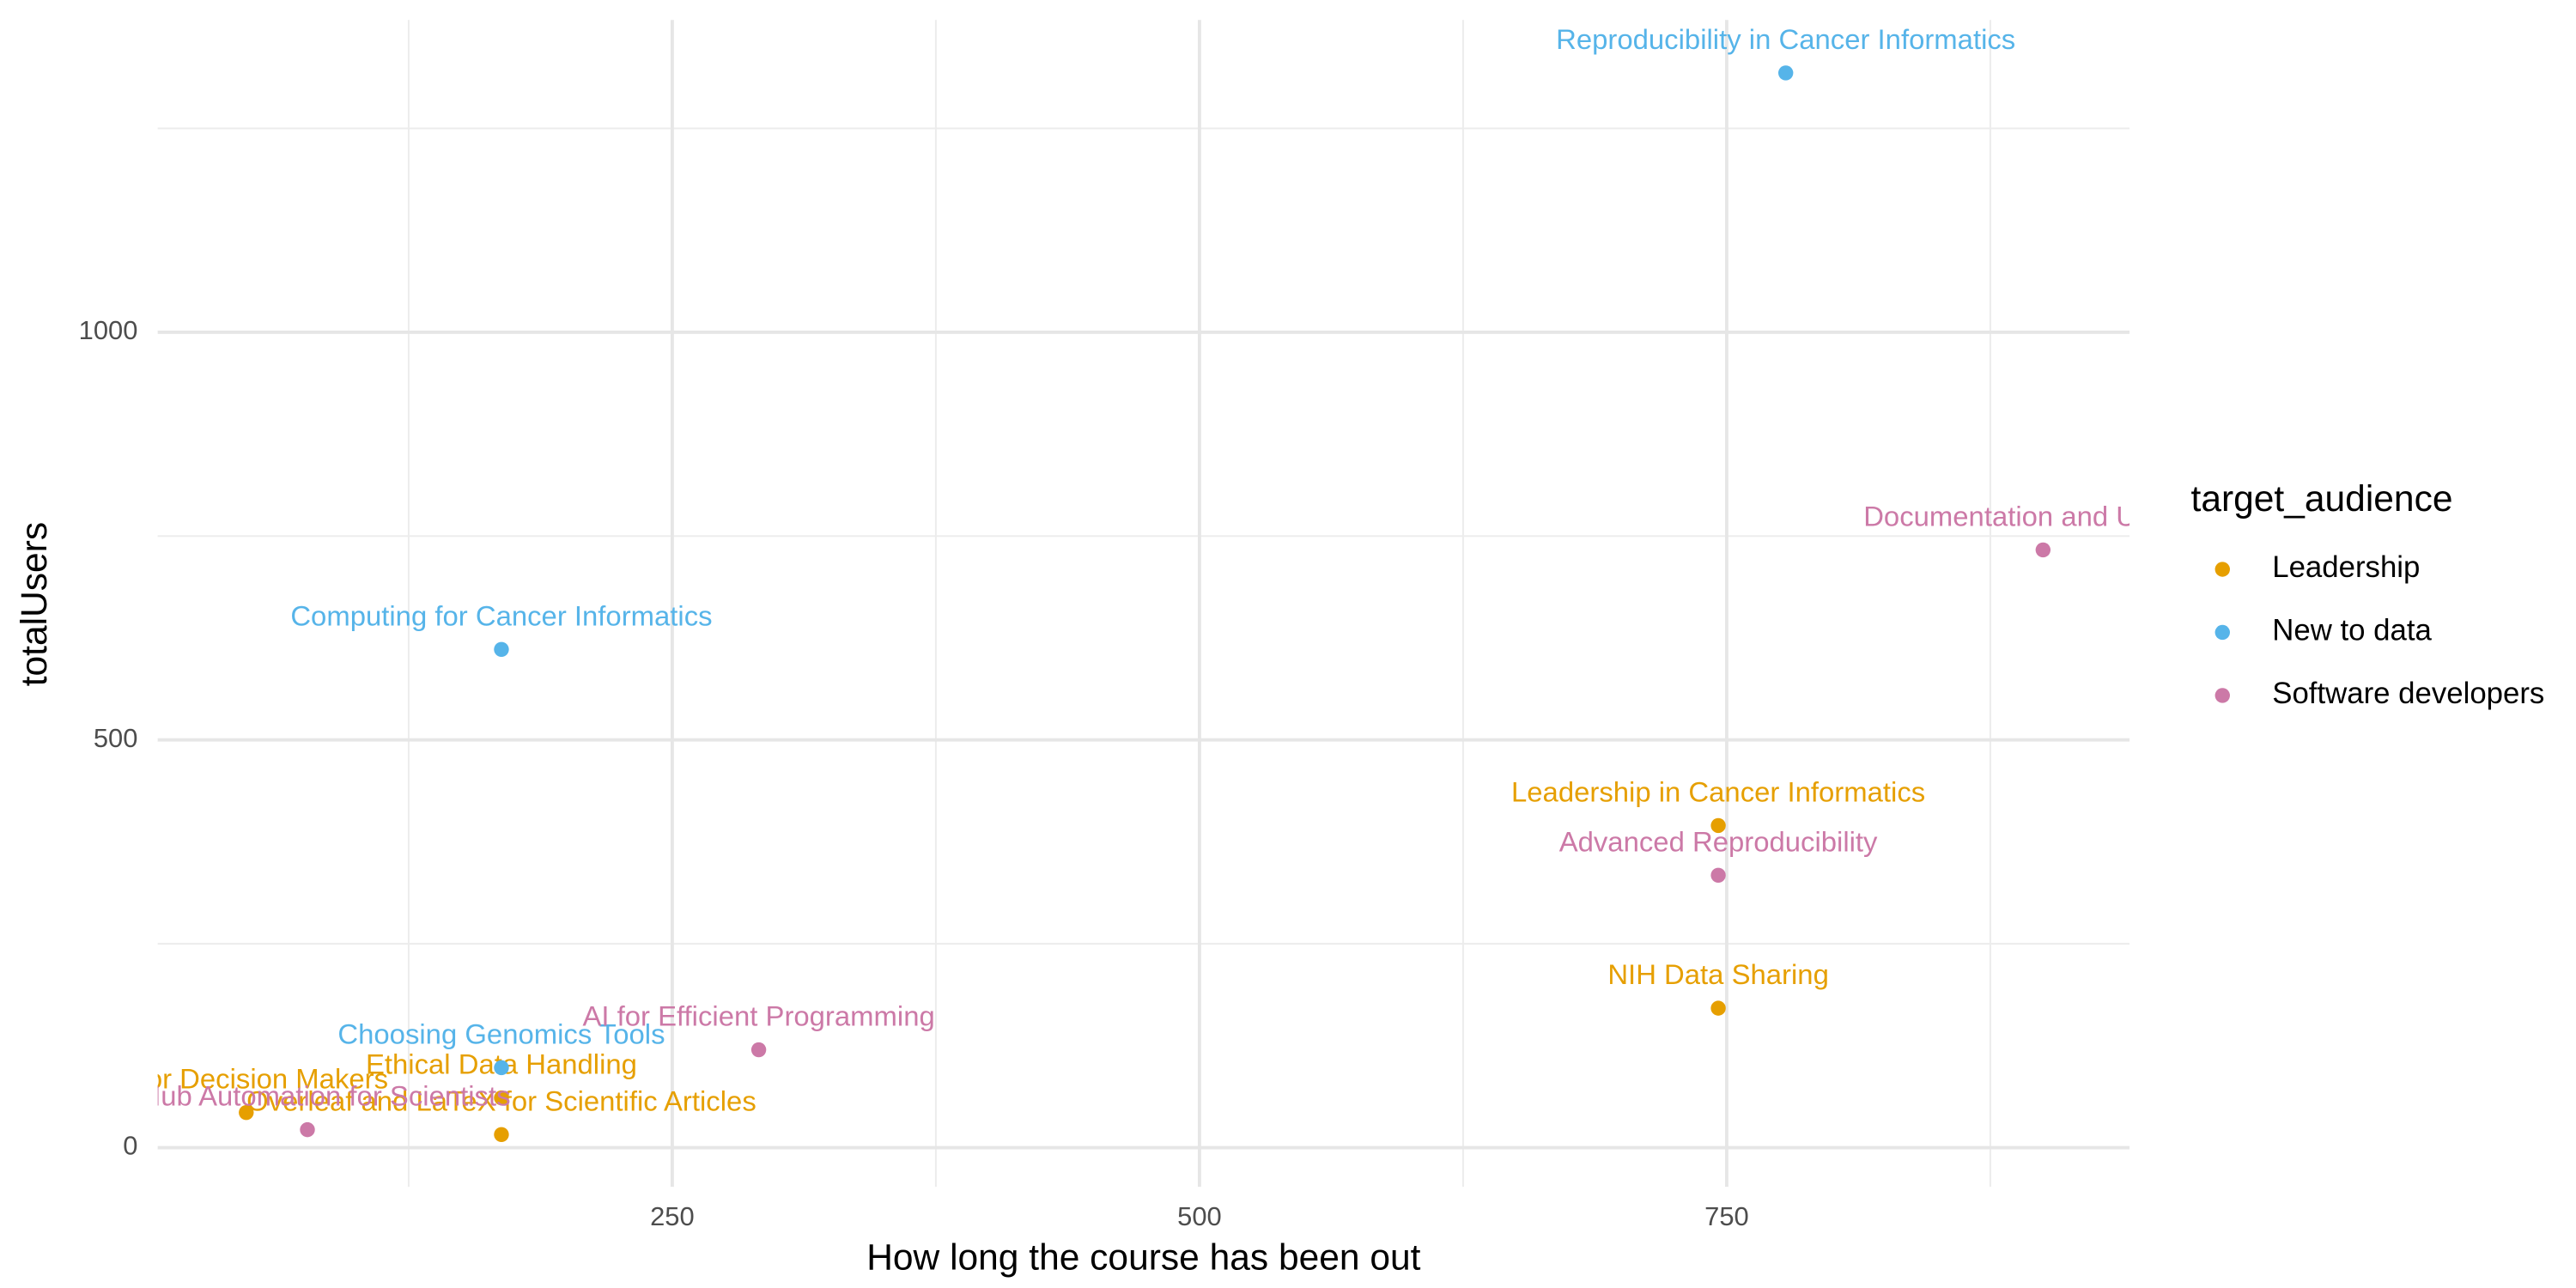  Describe the element at coordinates (116, 738) in the screenshot. I see `y-tick-label: 500` at that location.